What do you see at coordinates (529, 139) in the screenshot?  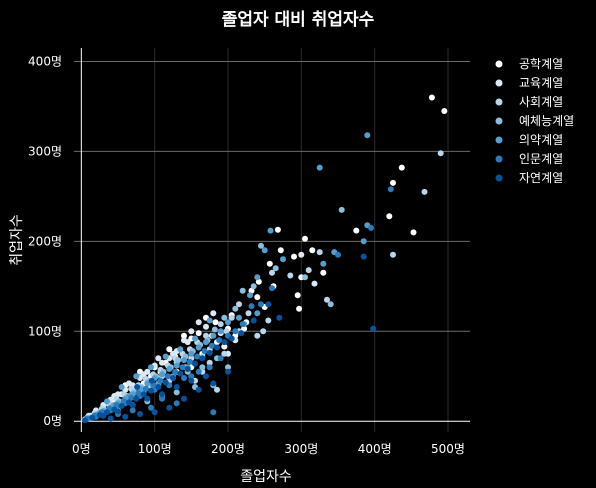 I see `legend-item: 의약계열` at bounding box center [529, 139].